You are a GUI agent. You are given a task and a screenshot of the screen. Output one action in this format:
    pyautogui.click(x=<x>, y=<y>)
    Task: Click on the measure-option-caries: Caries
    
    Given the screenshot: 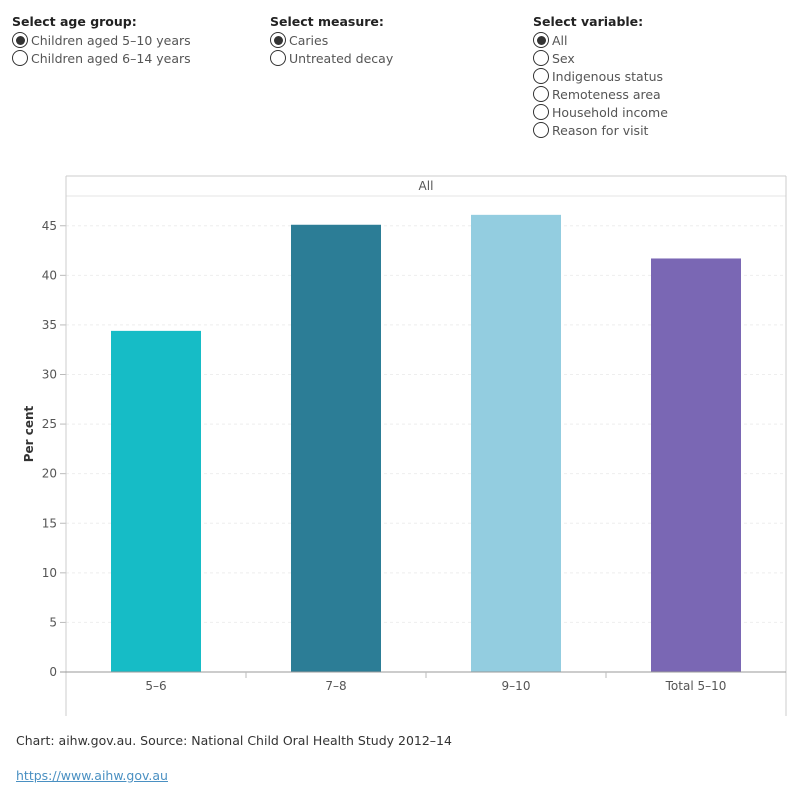 What is the action you would take?
    pyautogui.click(x=331, y=40)
    